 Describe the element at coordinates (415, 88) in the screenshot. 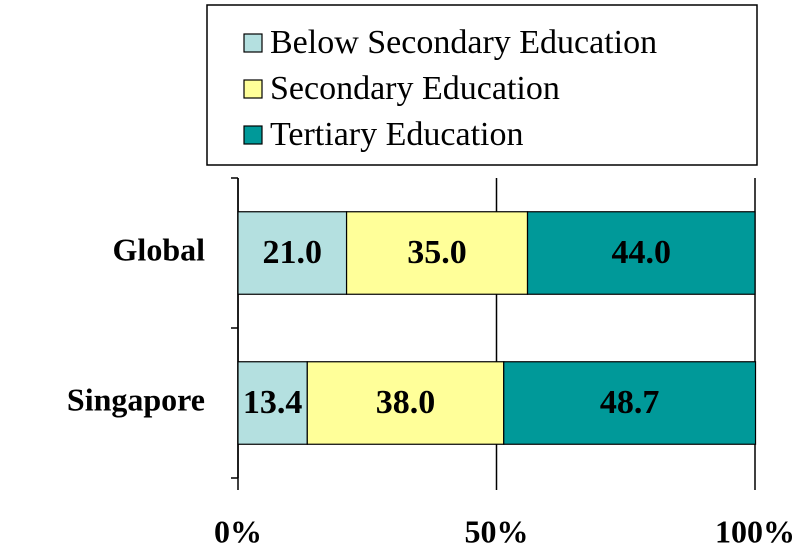

I see `legend-label: Secondary Education` at that location.